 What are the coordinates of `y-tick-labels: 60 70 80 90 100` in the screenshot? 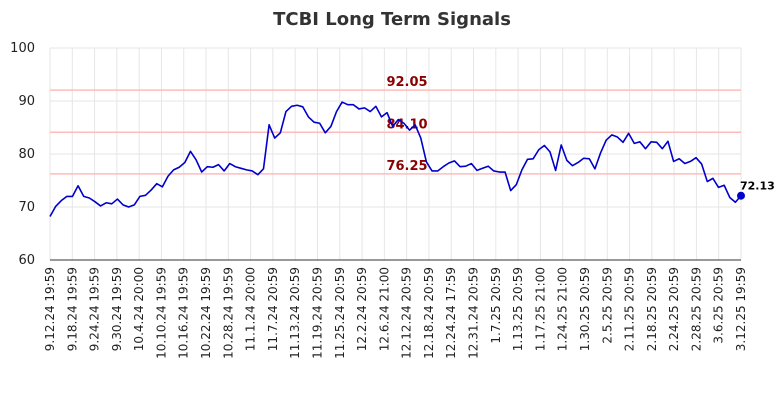 It's located at (22, 154).